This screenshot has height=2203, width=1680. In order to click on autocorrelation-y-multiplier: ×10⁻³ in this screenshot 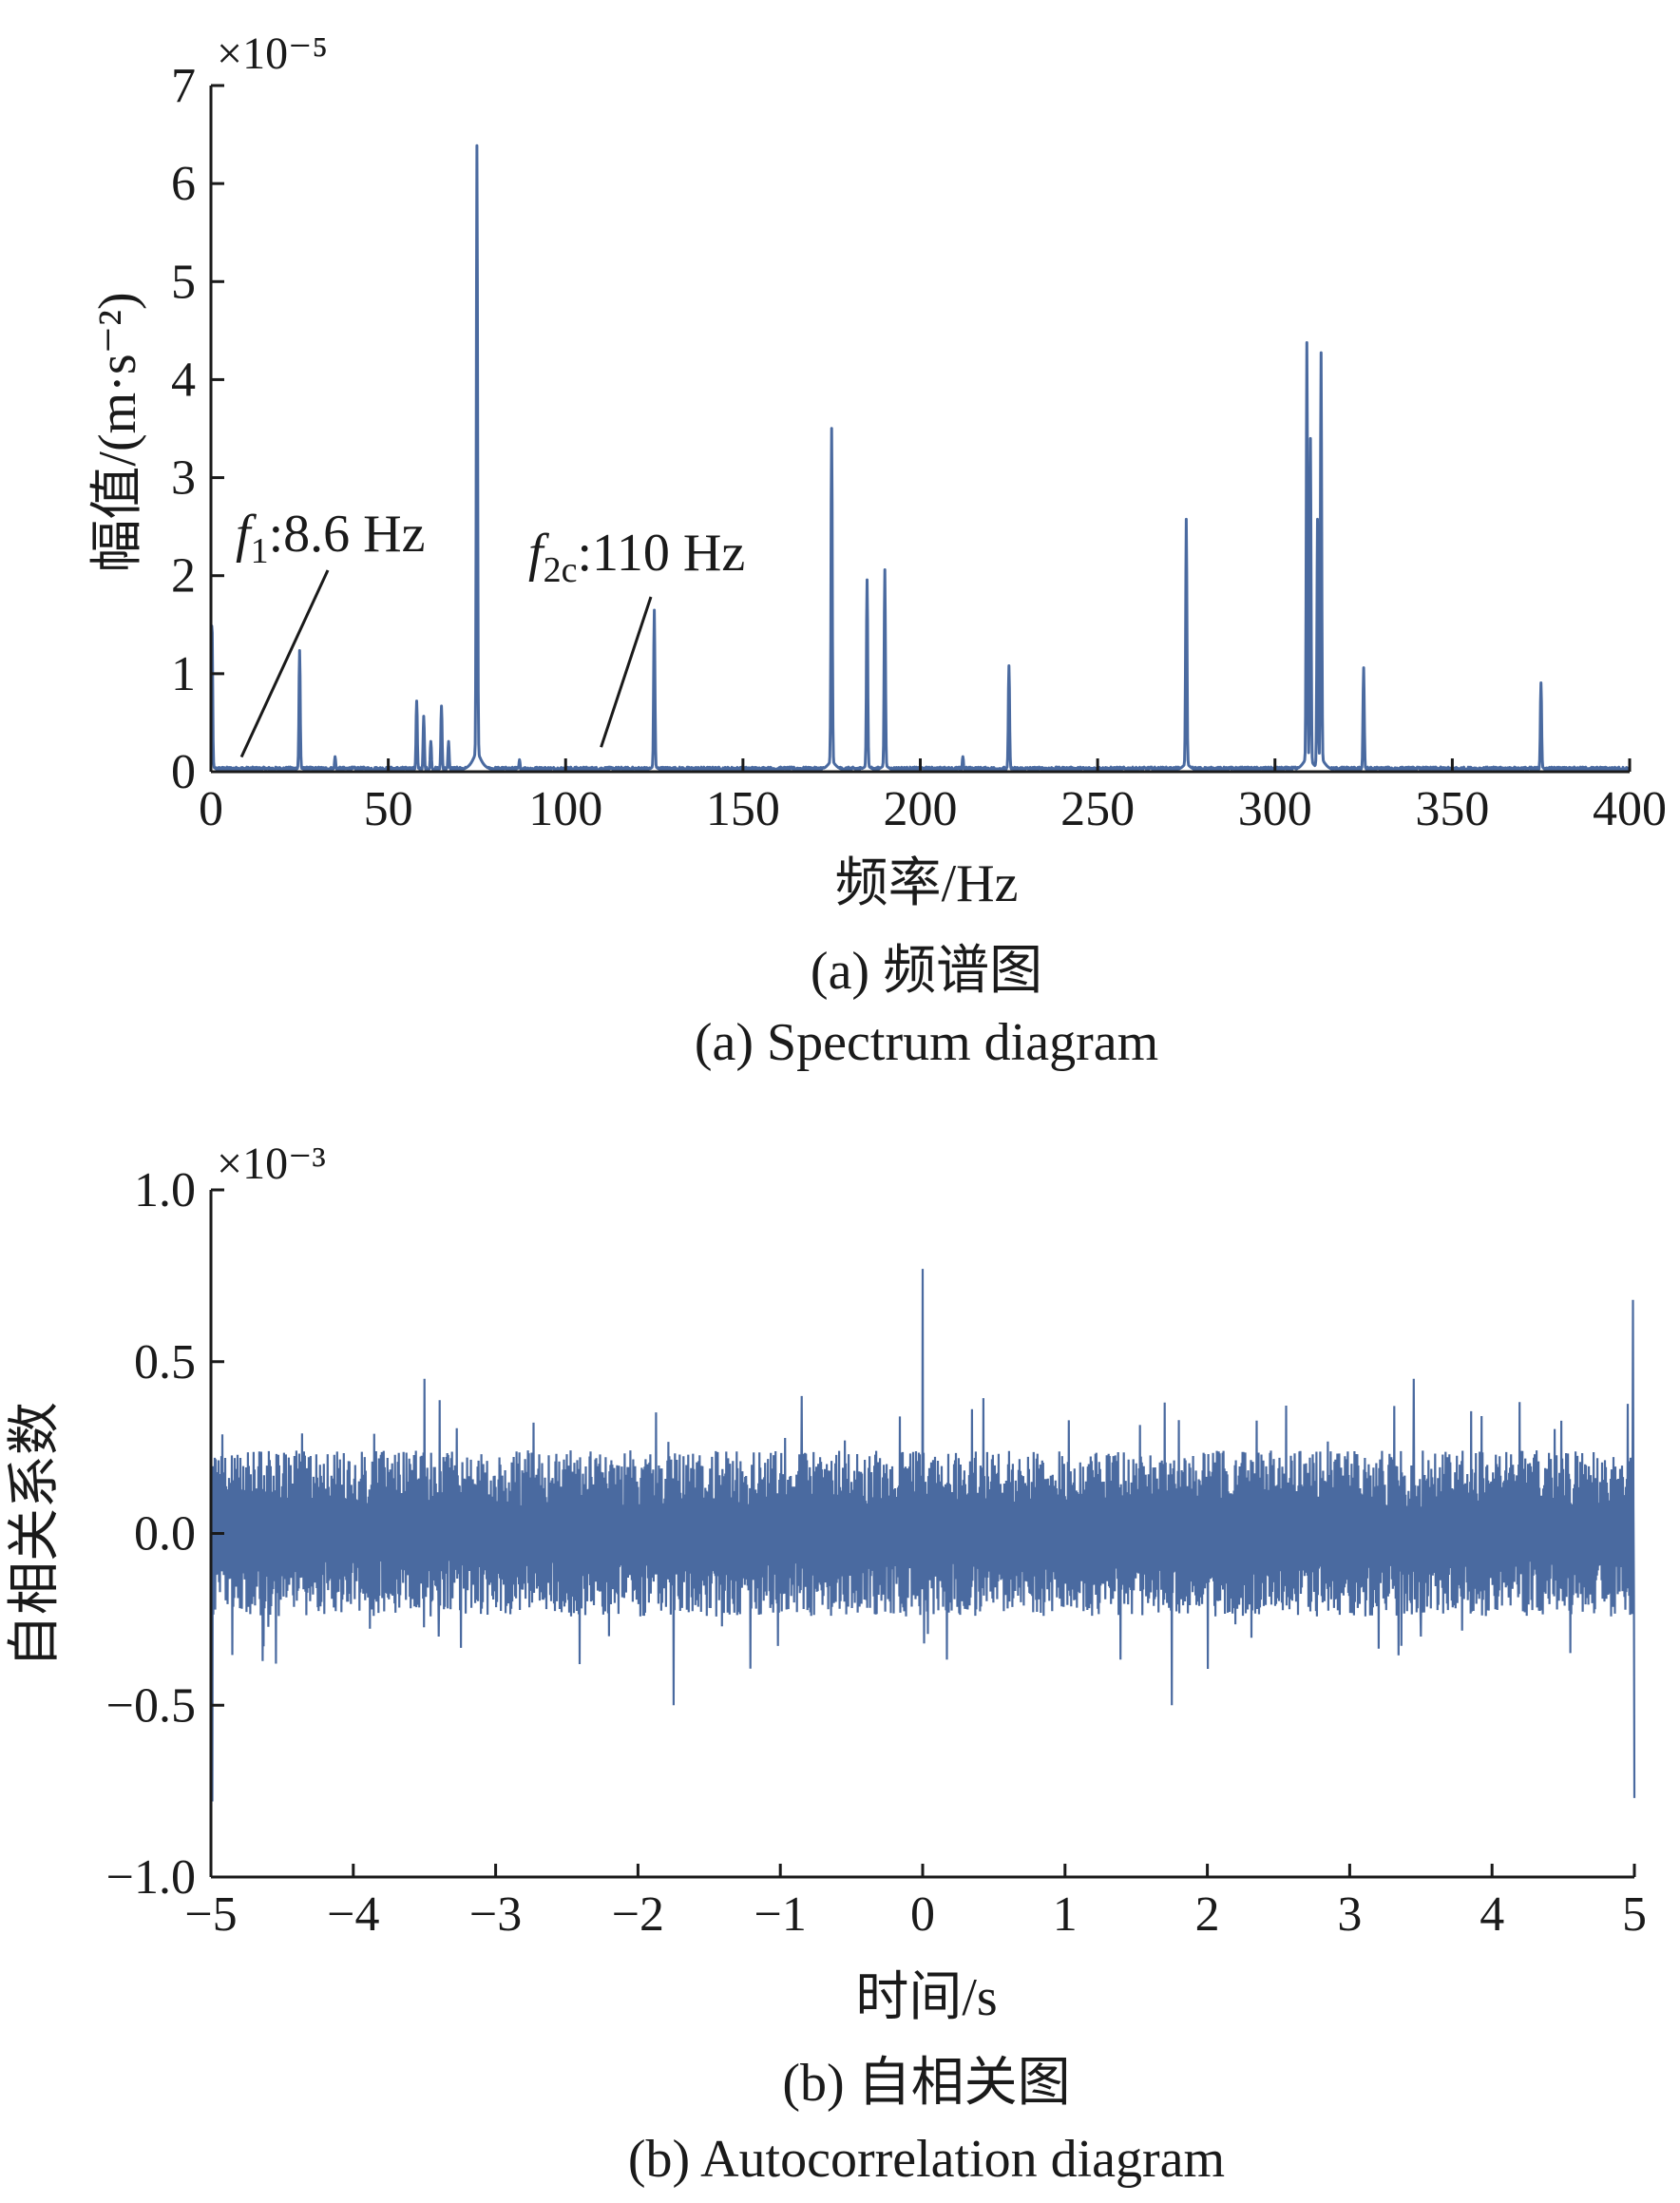, I will do `click(271, 1164)`.